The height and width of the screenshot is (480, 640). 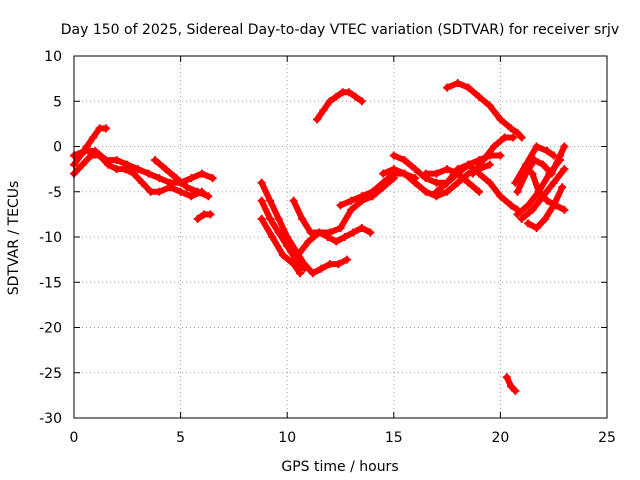 What do you see at coordinates (394, 438) in the screenshot?
I see `x-tick-label: 15` at bounding box center [394, 438].